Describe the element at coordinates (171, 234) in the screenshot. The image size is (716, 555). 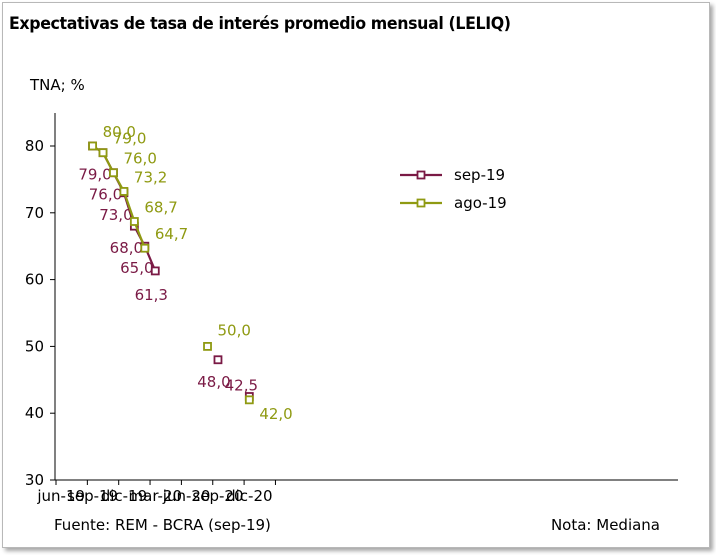
I see `data-label-ago-19: 64,7` at that location.